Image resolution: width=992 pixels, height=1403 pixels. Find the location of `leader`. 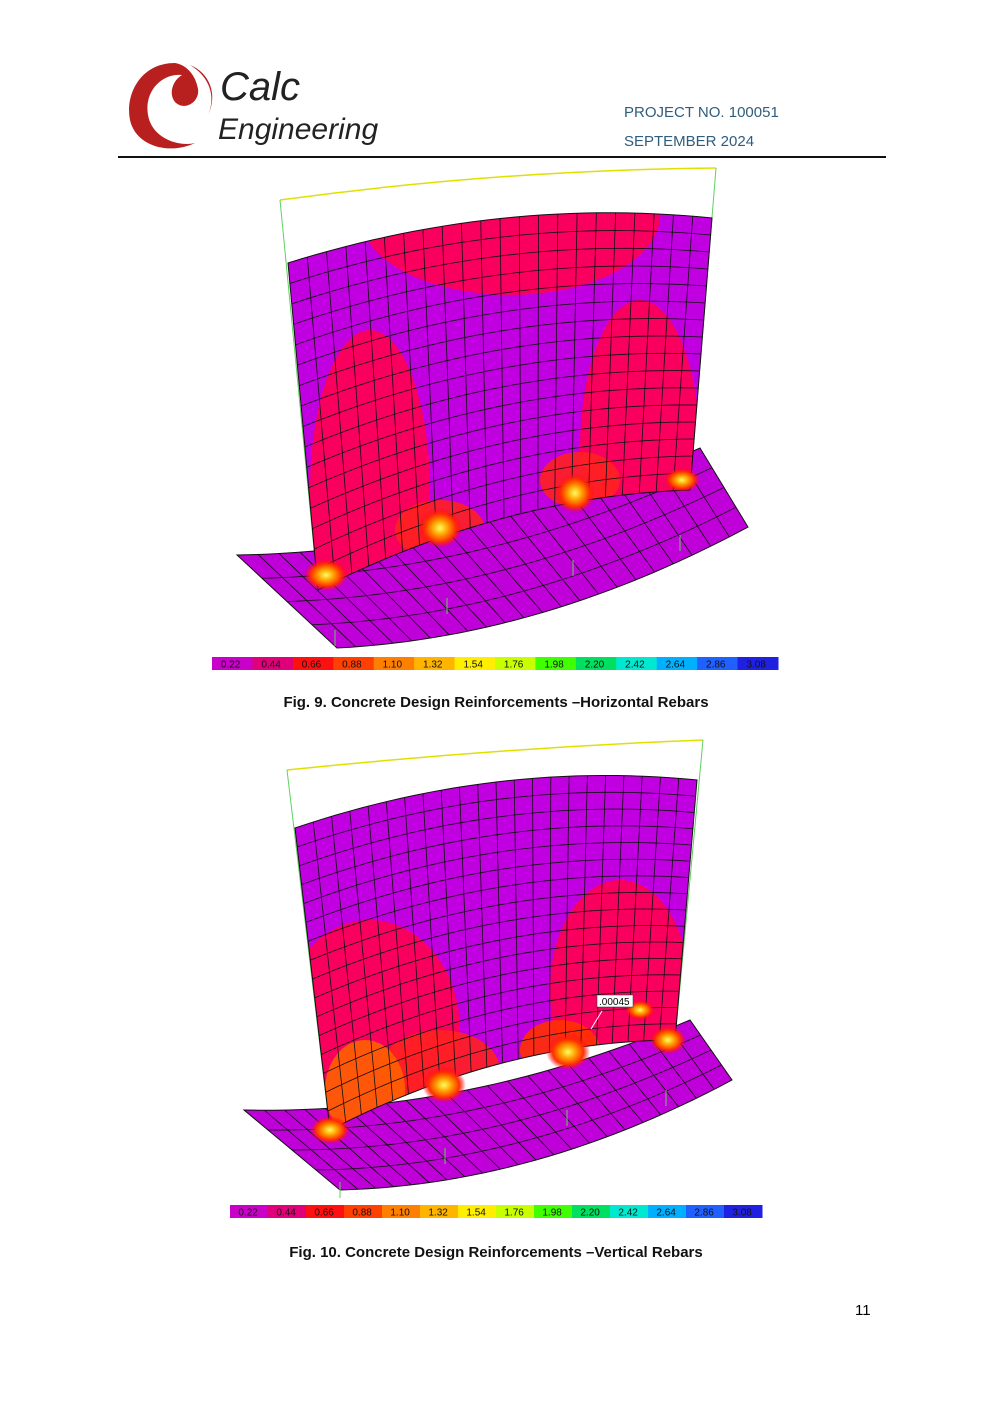

leader is located at coordinates (596, 1020).